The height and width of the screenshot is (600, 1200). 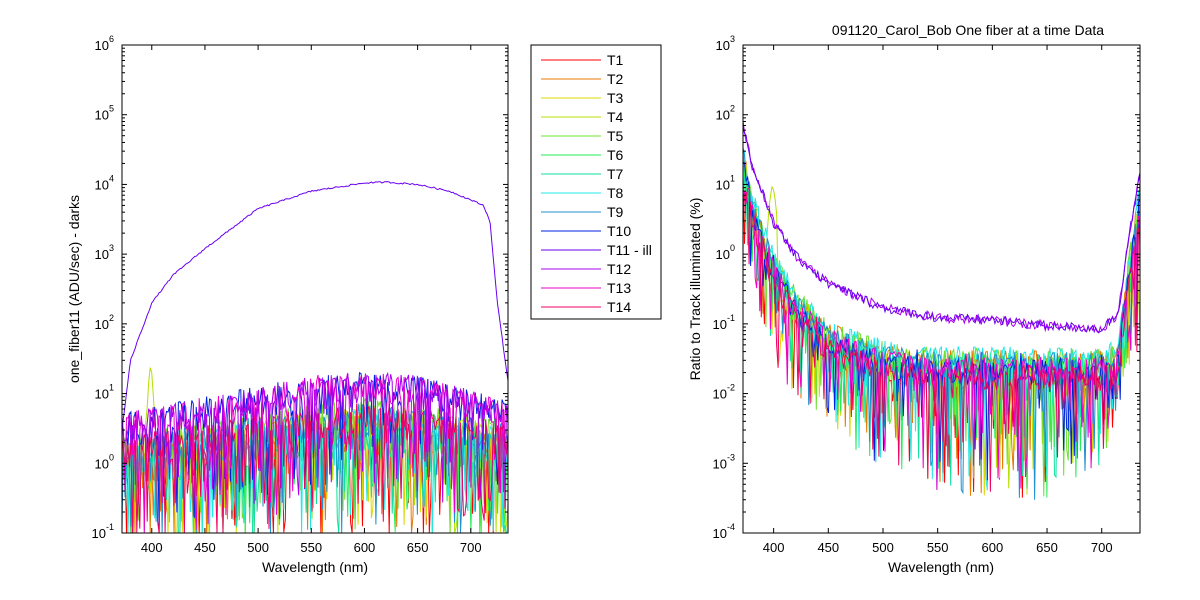 What do you see at coordinates (615, 79) in the screenshot?
I see `legend-label: T2` at bounding box center [615, 79].